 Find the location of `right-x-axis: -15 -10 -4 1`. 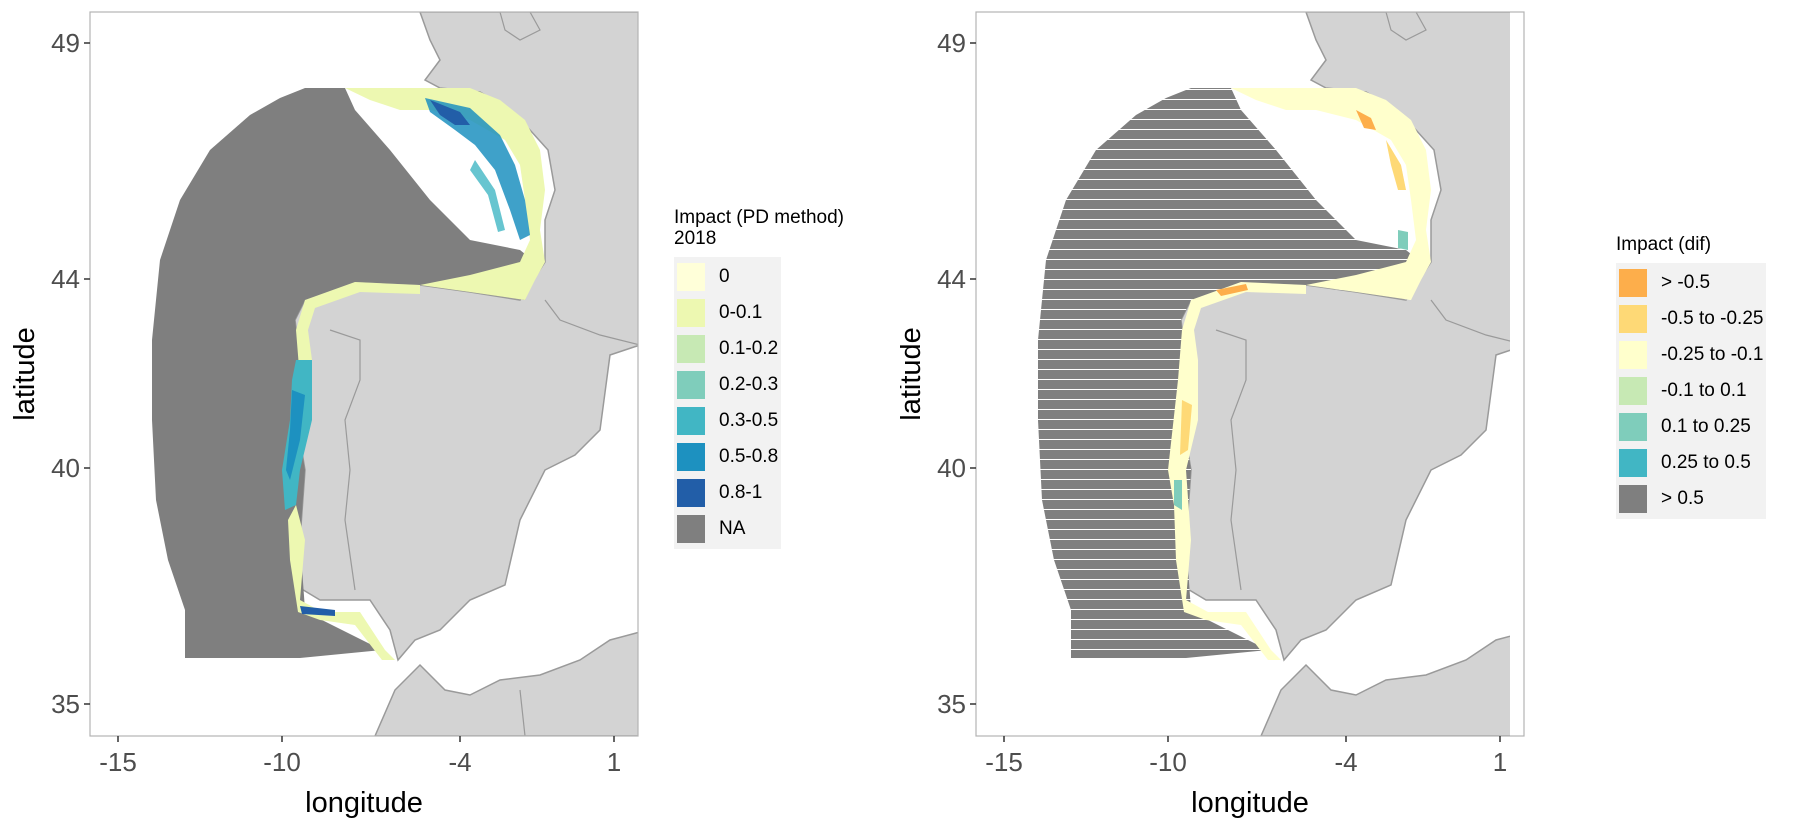

right-x-axis: -15 -10 -4 1 is located at coordinates (1246, 756).